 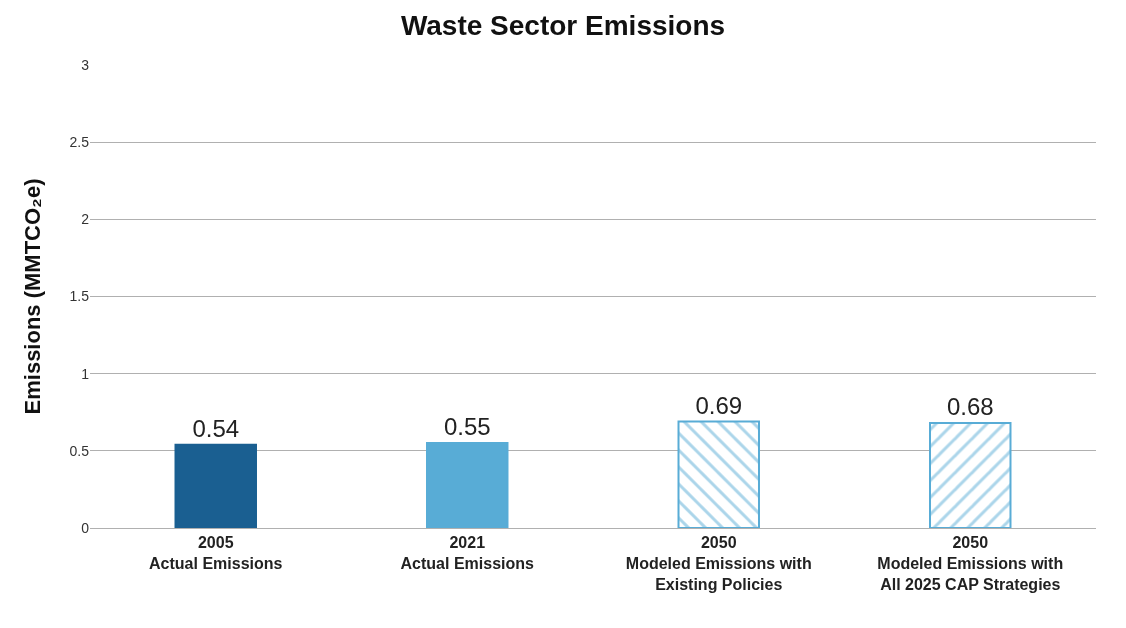 What do you see at coordinates (970, 407) in the screenshot?
I see `data-label: 0.68` at bounding box center [970, 407].